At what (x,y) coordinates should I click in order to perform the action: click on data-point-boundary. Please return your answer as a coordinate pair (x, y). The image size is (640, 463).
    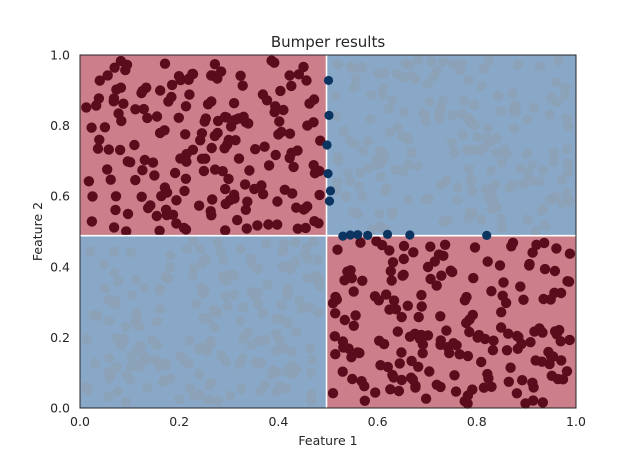
    Looking at the image, I should click on (330, 191).